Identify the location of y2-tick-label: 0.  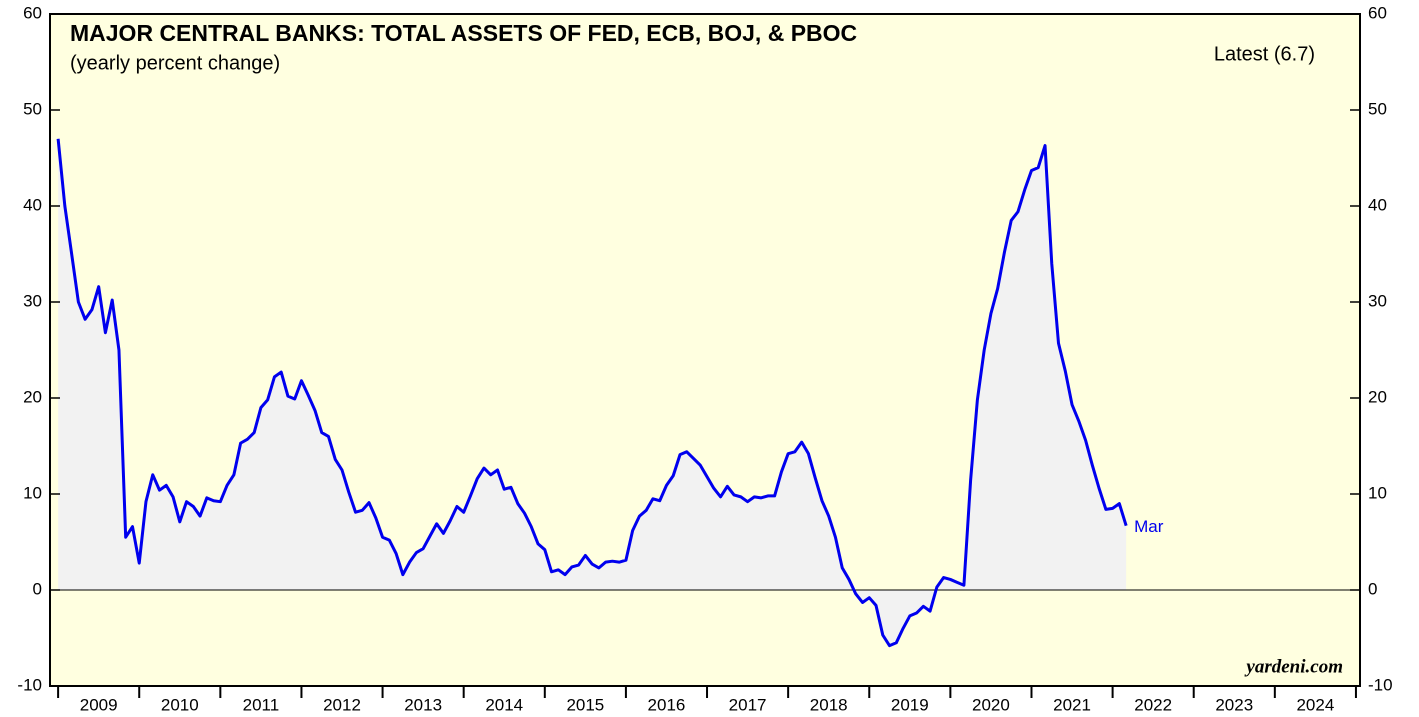
(1372, 588).